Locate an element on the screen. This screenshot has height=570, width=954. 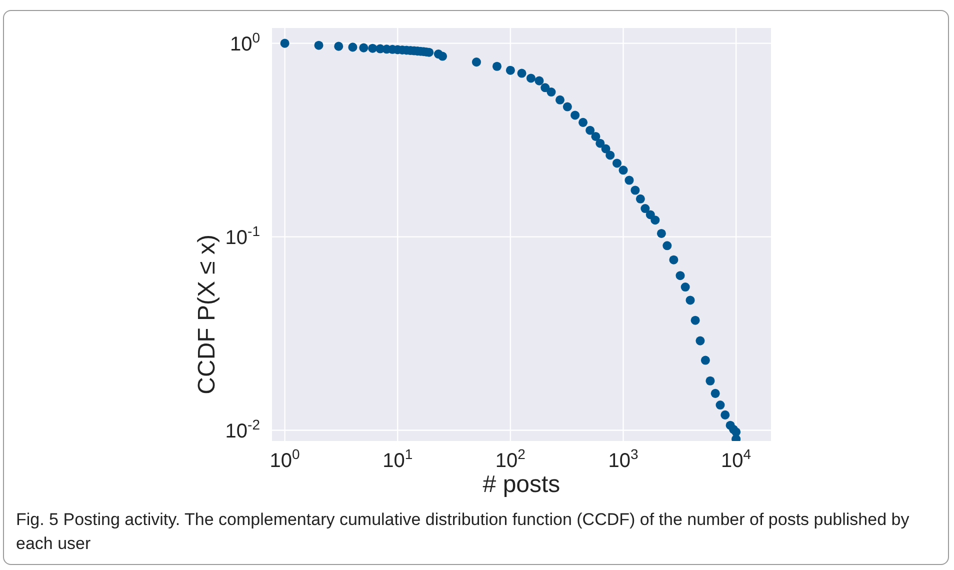
y-tick-label: 10$^{0}$ is located at coordinates (245, 42).